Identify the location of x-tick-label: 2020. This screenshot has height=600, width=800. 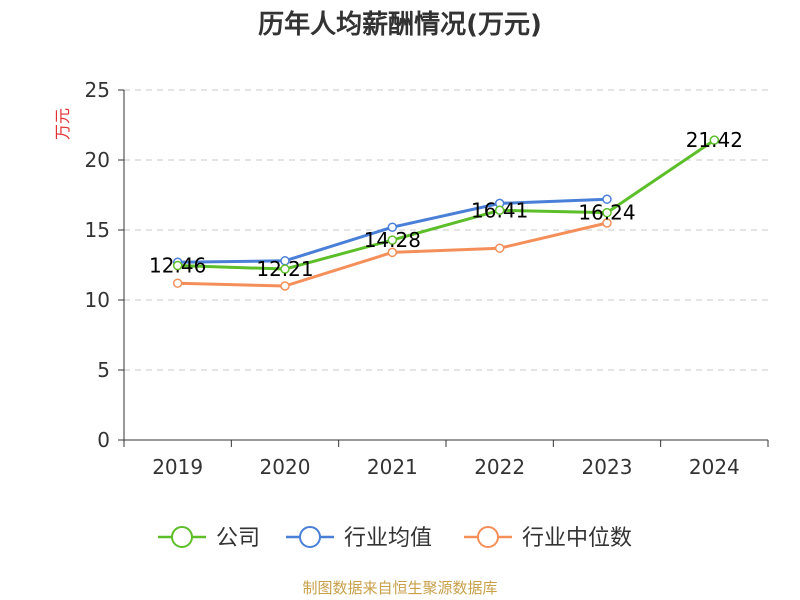
(285, 467).